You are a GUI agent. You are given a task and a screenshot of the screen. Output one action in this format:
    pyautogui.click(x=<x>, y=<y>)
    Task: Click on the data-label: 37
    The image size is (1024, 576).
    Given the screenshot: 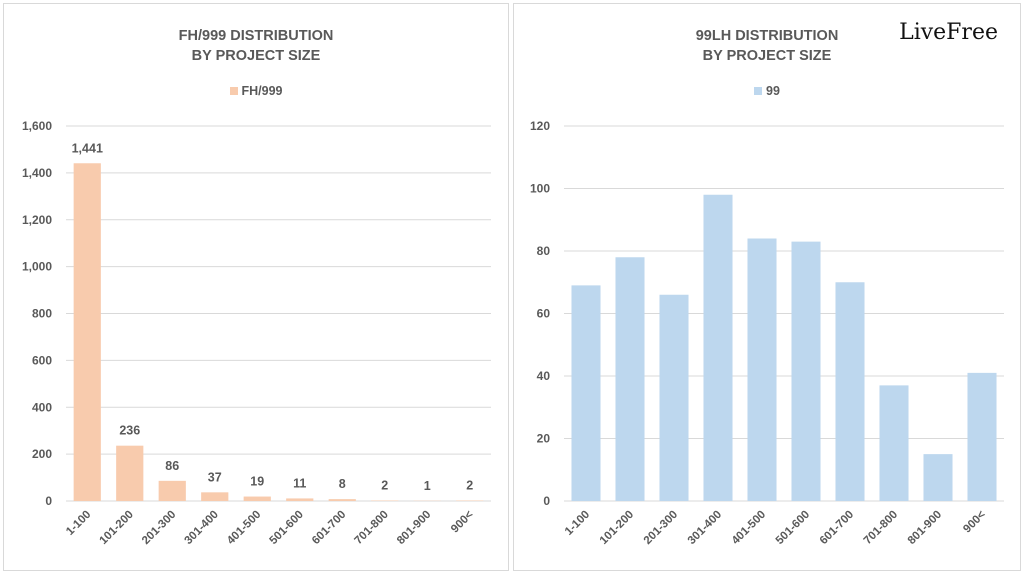 What is the action you would take?
    pyautogui.click(x=215, y=477)
    